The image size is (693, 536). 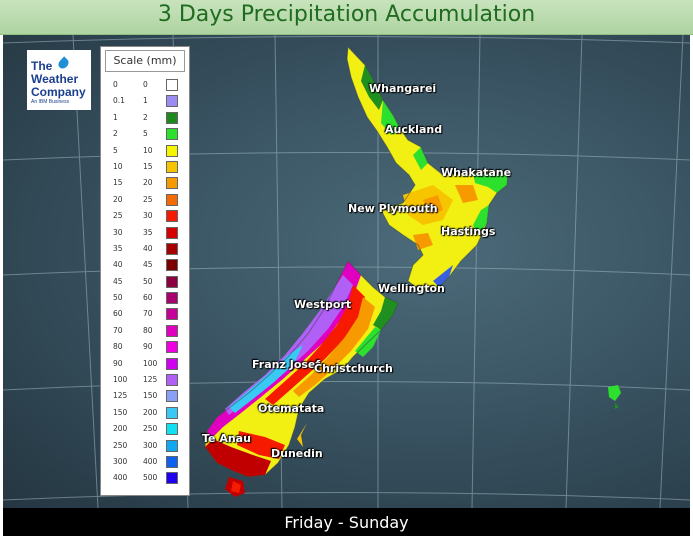 What do you see at coordinates (145, 134) in the screenshot?
I see `scale-row-max: 5` at bounding box center [145, 134].